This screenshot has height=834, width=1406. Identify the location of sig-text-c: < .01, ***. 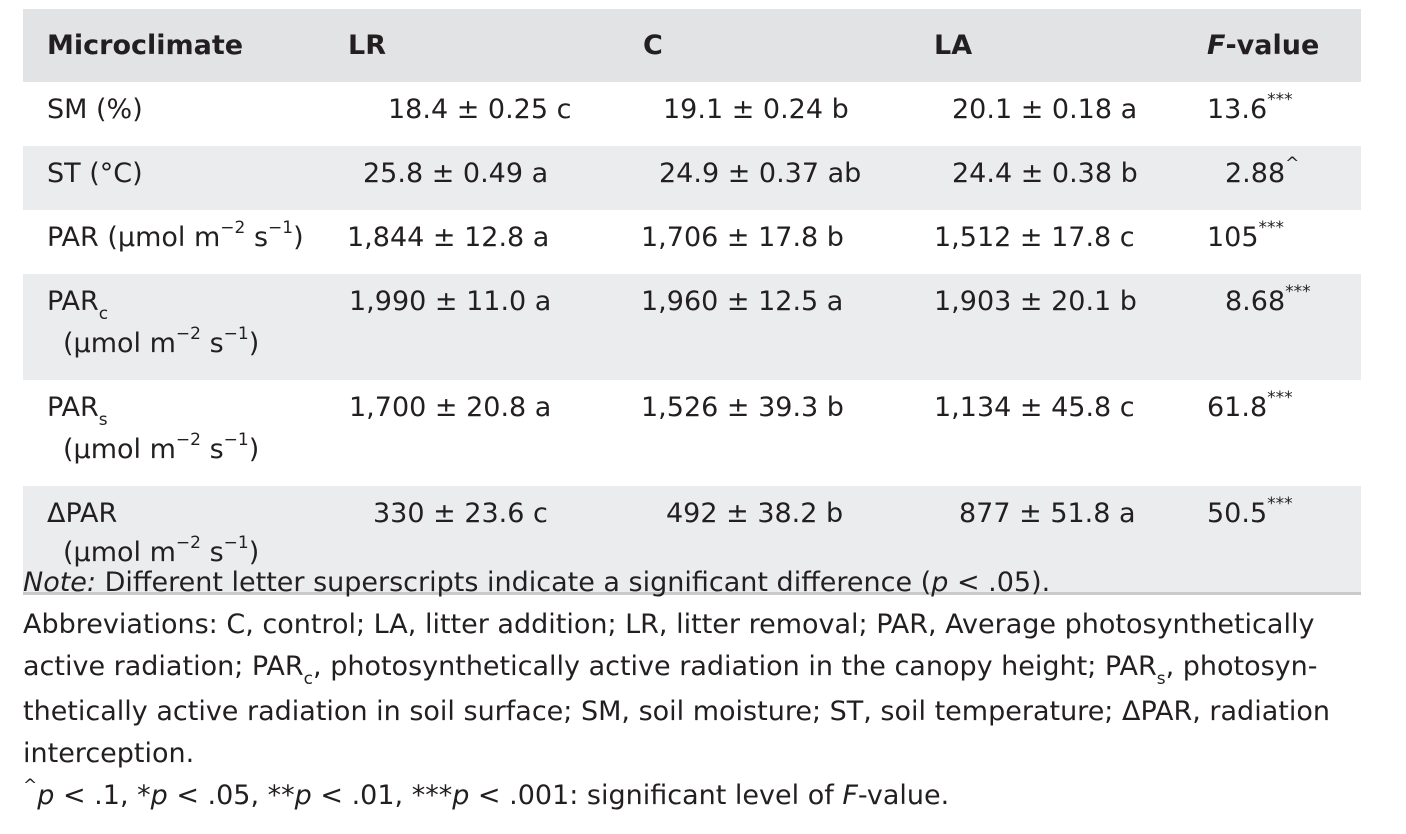
(382, 795).